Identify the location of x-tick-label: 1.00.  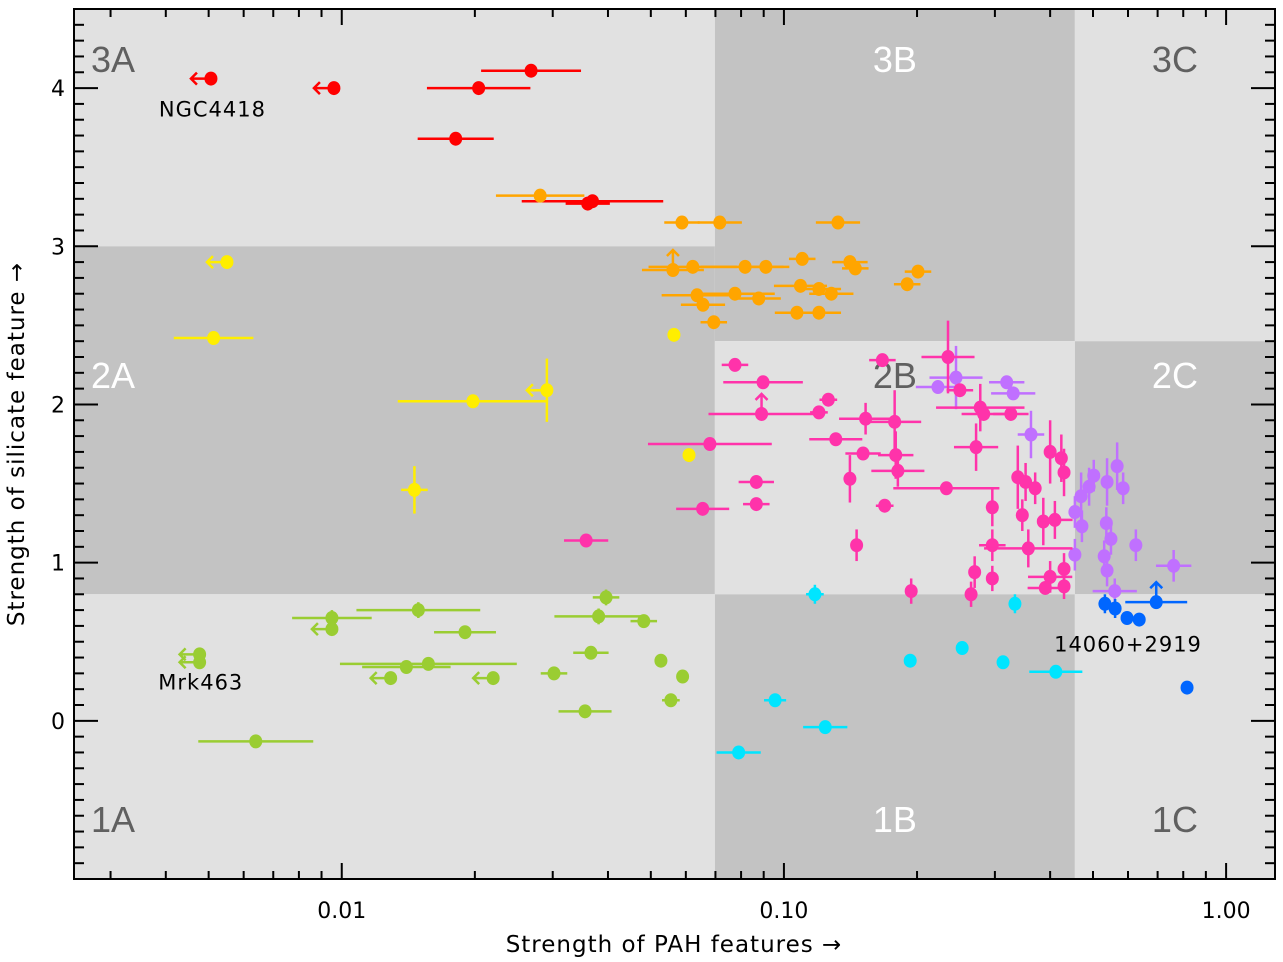
(1226, 911).